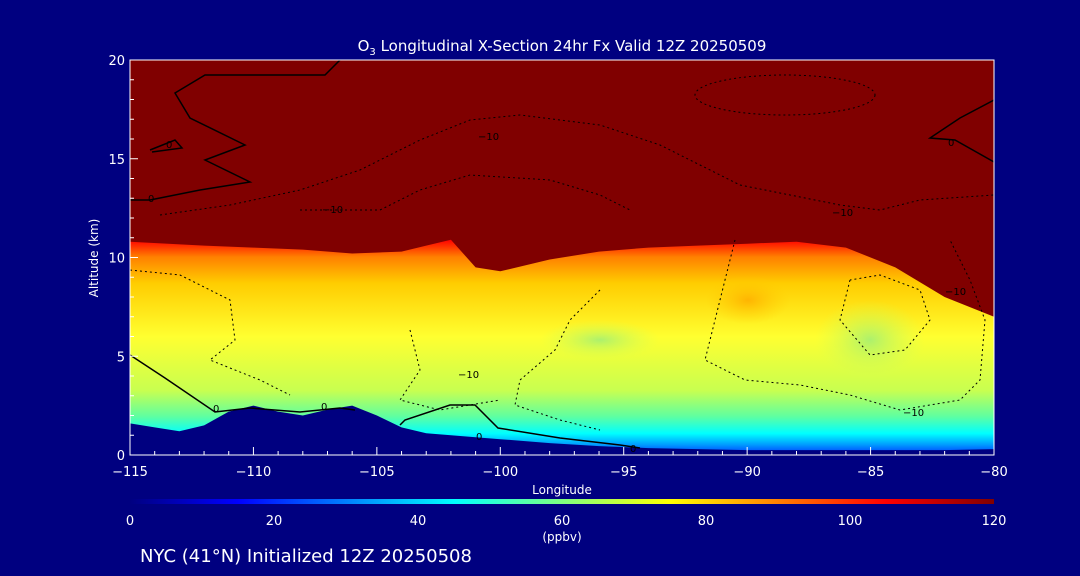 Image resolution: width=1080 pixels, height=576 pixels. What do you see at coordinates (748, 300) in the screenshot?
I see `field-orange-patch` at bounding box center [748, 300].